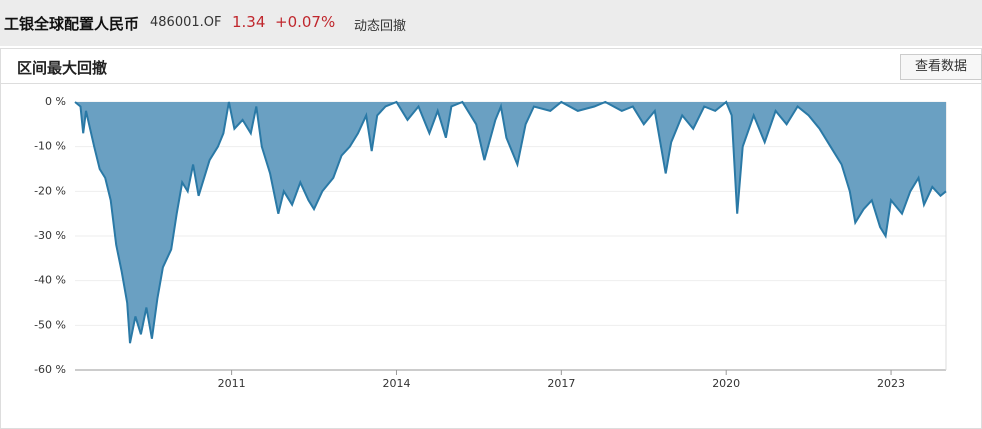 This screenshot has height=429, width=982. Describe the element at coordinates (380, 26) in the screenshot. I see `tab: 动态回撤` at that location.